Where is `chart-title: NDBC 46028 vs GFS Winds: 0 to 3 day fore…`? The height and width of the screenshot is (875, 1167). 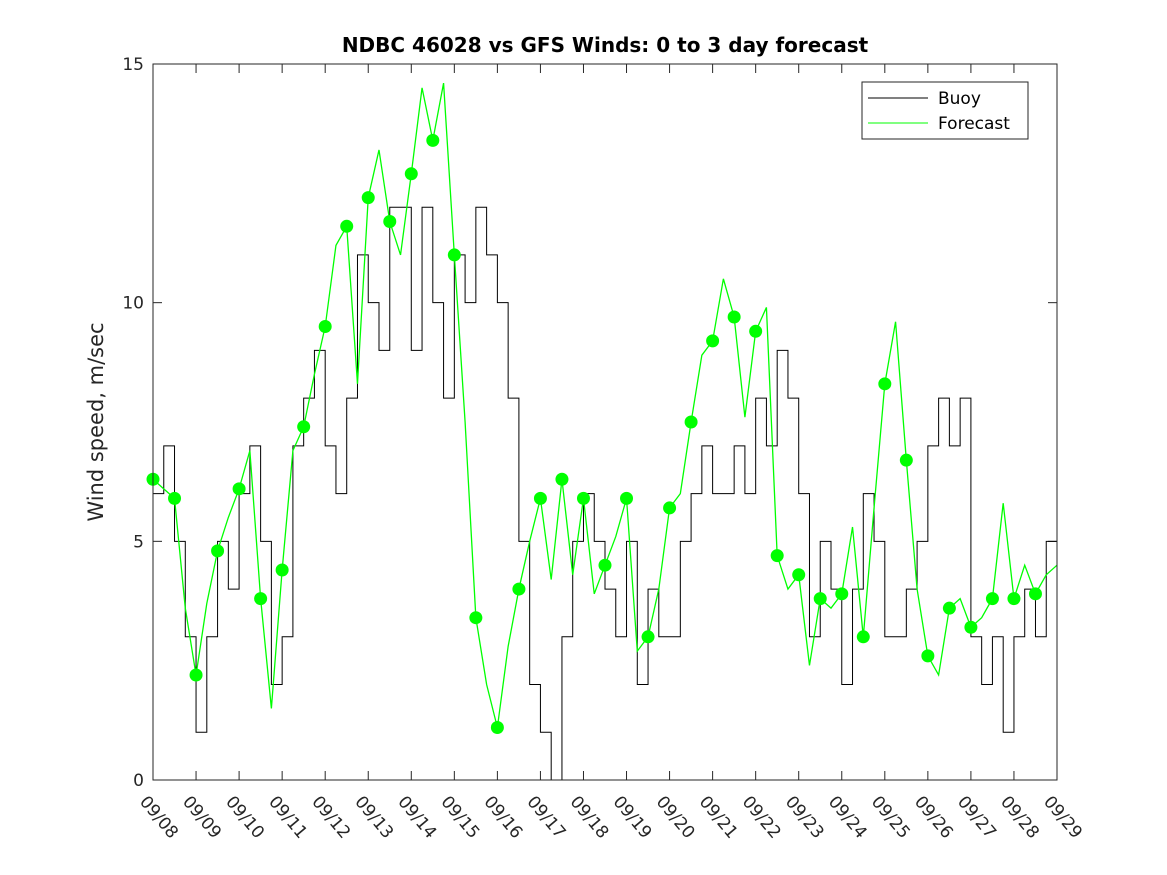
chart-title: NDBC 46028 vs GFS Winds: 0 to 3 day fore… is located at coordinates (605, 45).